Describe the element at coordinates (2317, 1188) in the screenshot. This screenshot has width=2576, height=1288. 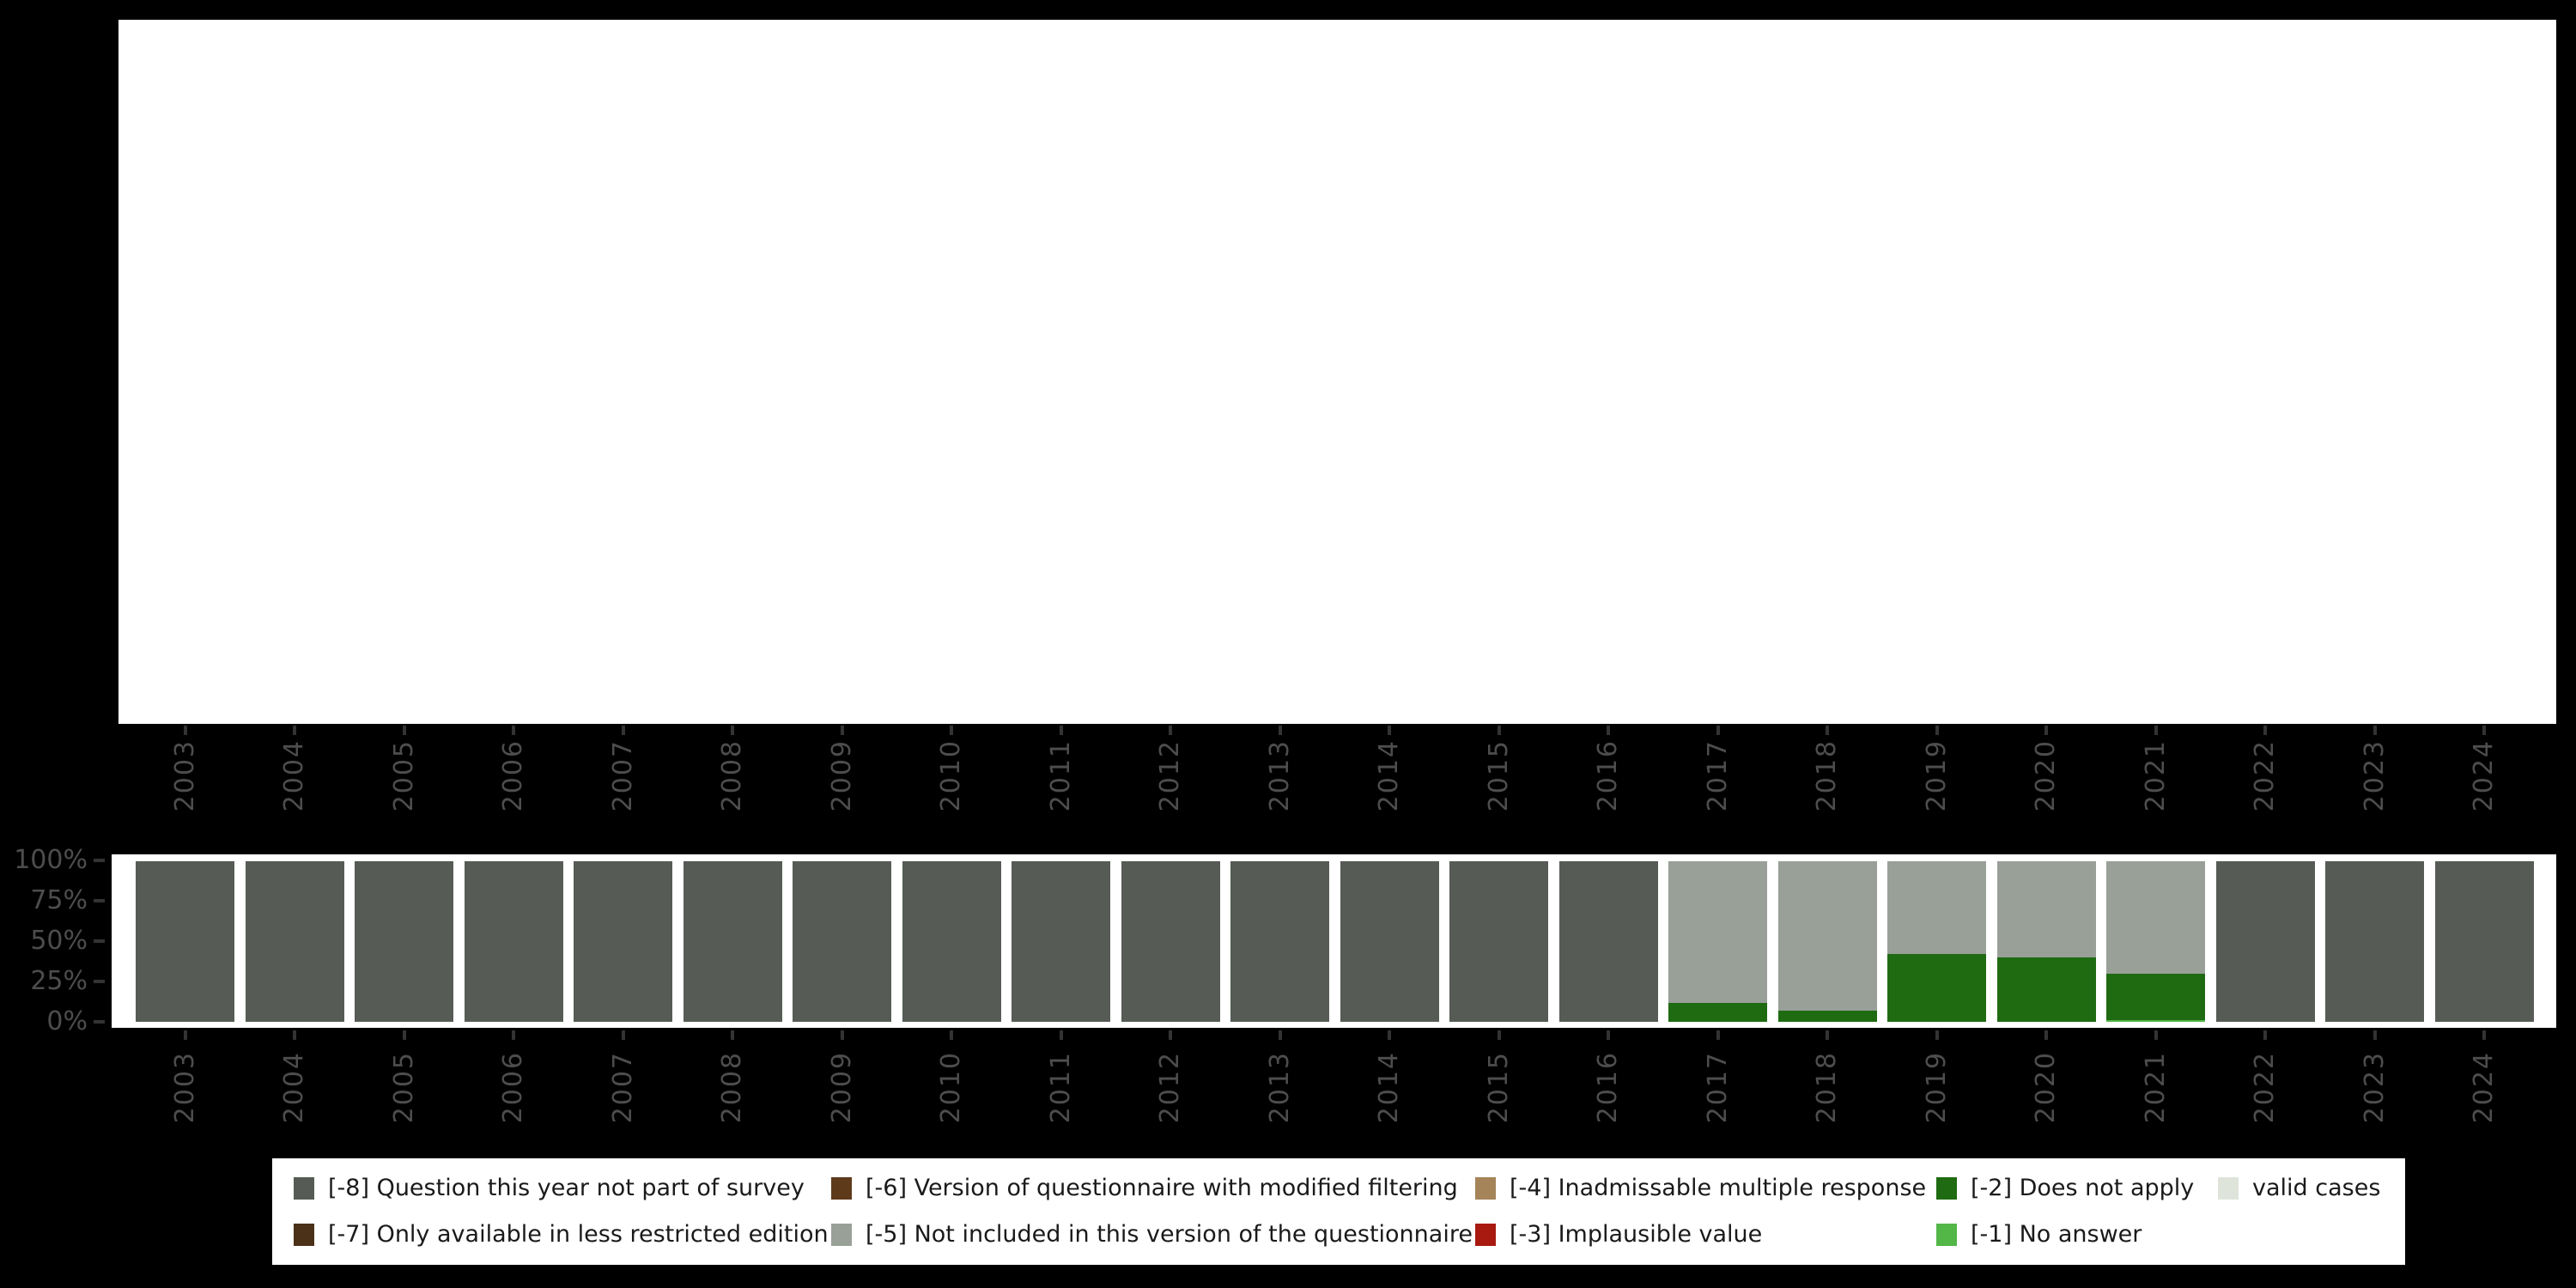
I see `legend-label-valid: valid cases` at that location.